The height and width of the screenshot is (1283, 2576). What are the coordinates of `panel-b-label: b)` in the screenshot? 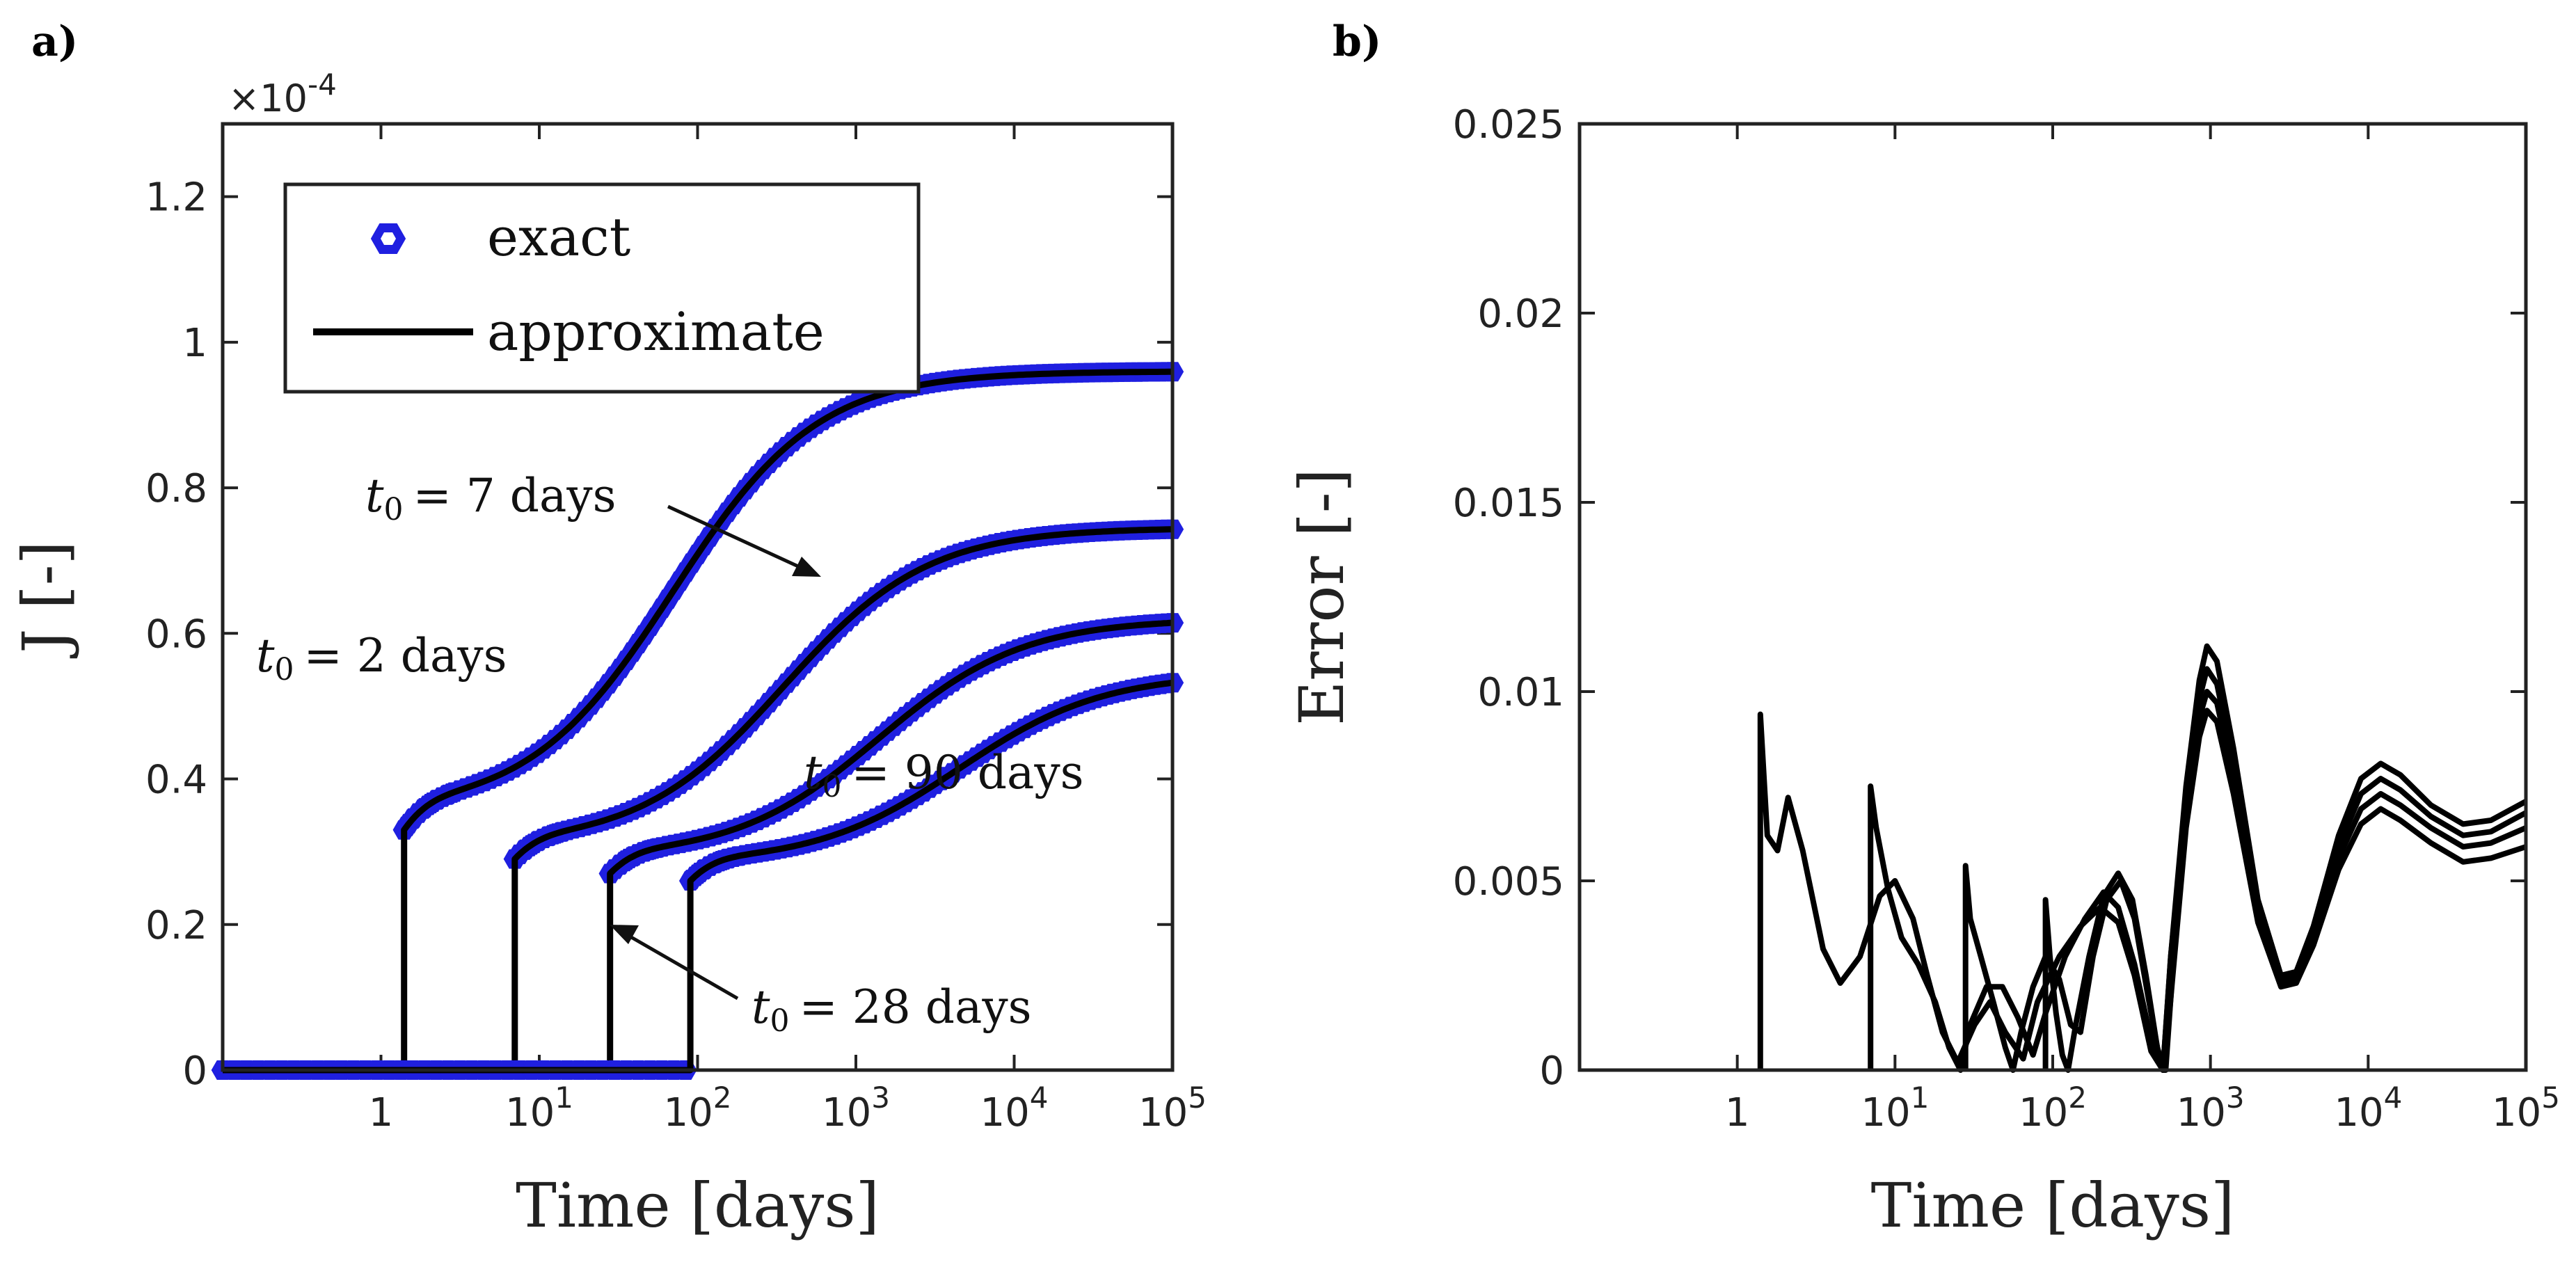 It's located at (1357, 41).